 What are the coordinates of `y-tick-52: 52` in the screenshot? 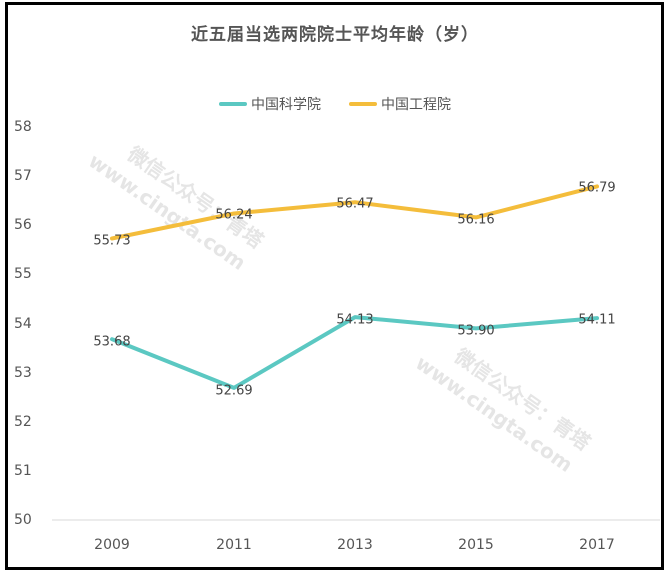 It's located at (23, 422).